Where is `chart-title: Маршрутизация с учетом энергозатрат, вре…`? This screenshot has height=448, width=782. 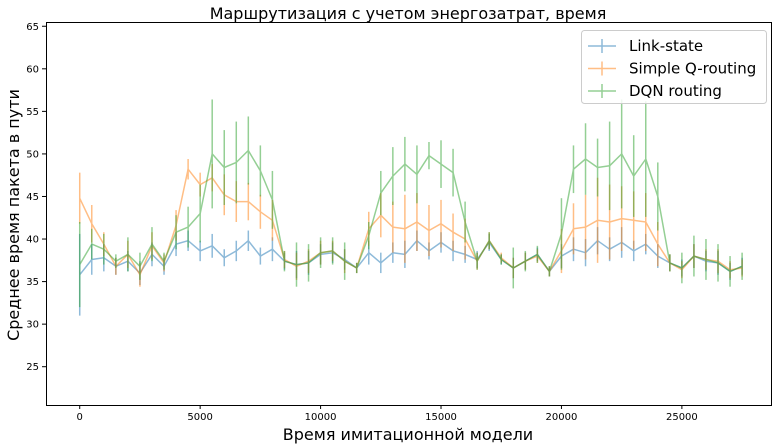
chart-title: Маршрутизация с учетом энергозатрат, вре… is located at coordinates (408, 13).